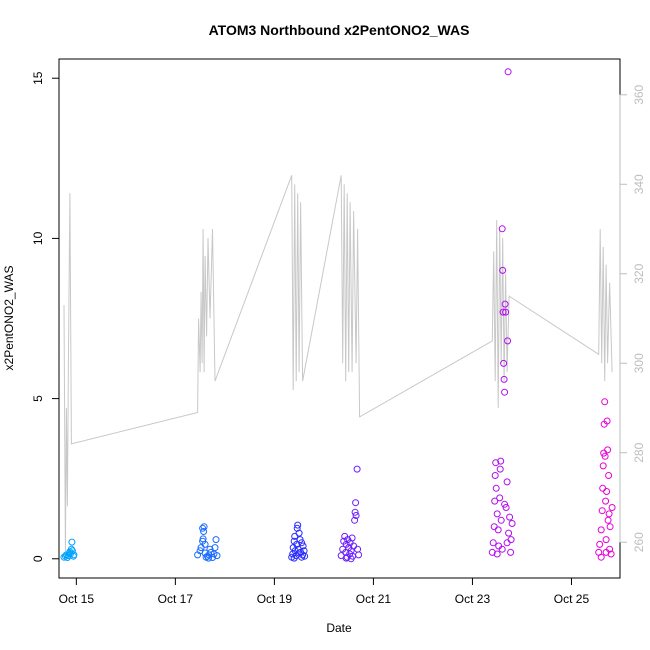 The width and height of the screenshot is (650, 650). Describe the element at coordinates (38, 398) in the screenshot. I see `y-tick-label: 5` at that location.